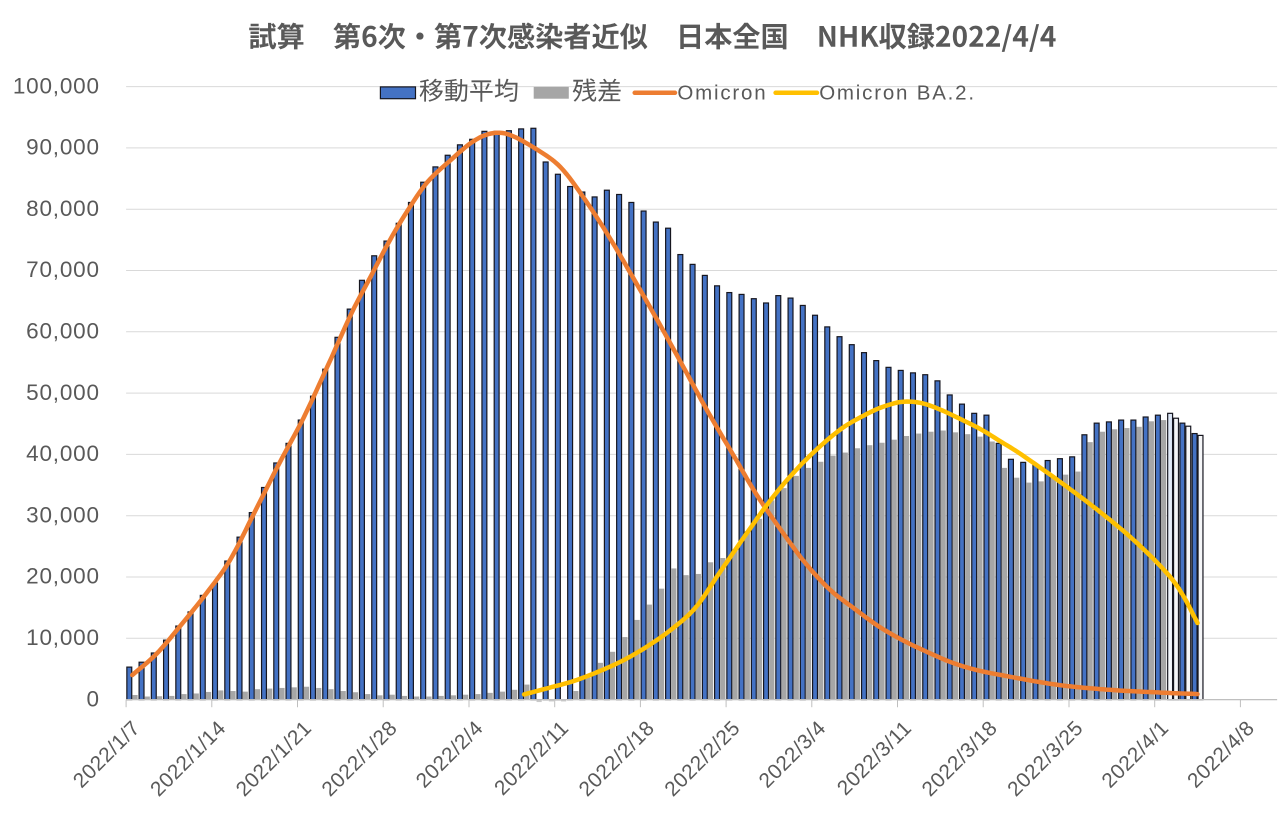 The image size is (1286, 814). I want to click on svg-text: 40,000, so click(63, 453).